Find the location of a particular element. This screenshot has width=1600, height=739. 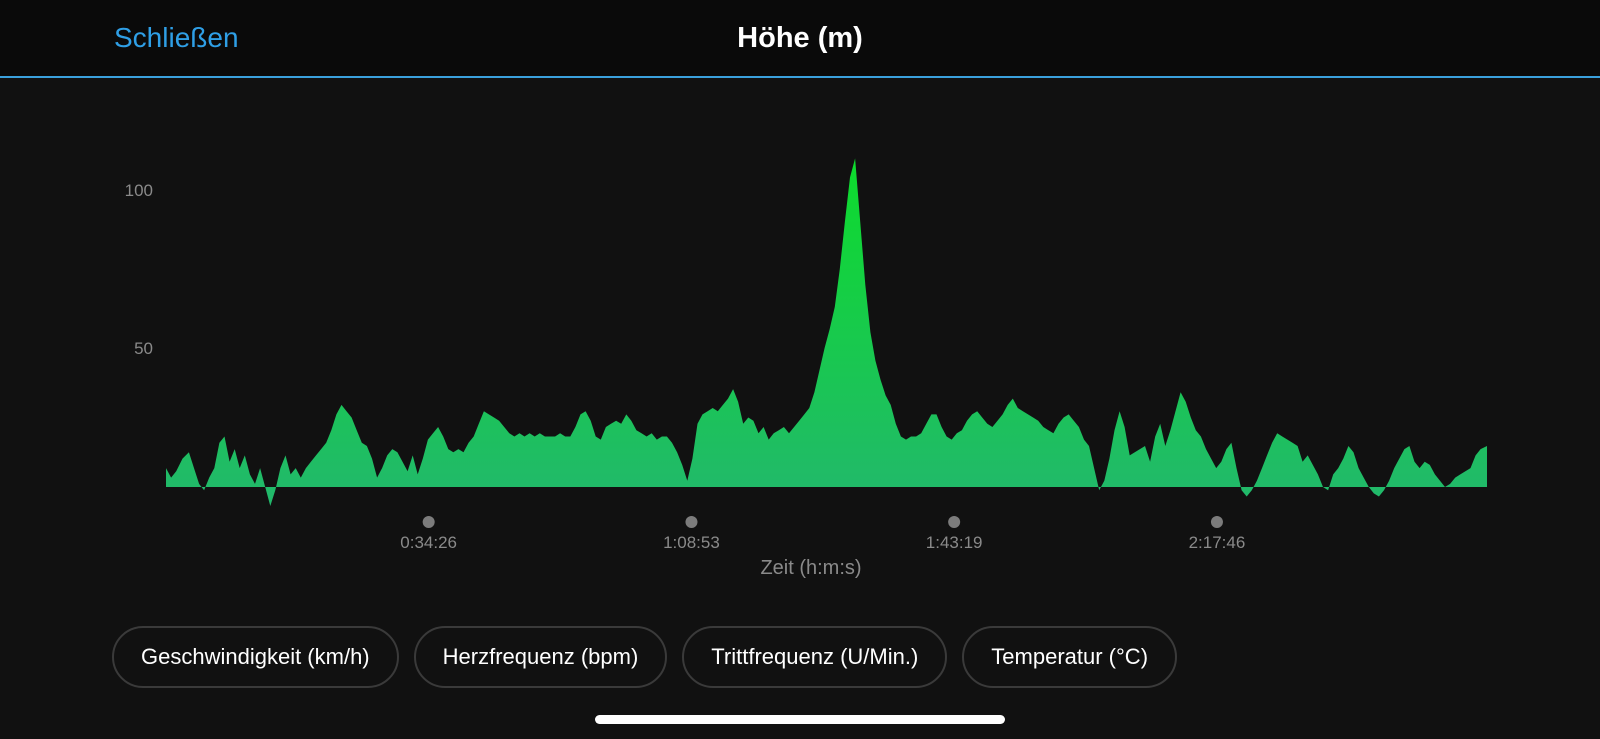

tab-speed: Geschwindigkeit (km/h) is located at coordinates (255, 657).